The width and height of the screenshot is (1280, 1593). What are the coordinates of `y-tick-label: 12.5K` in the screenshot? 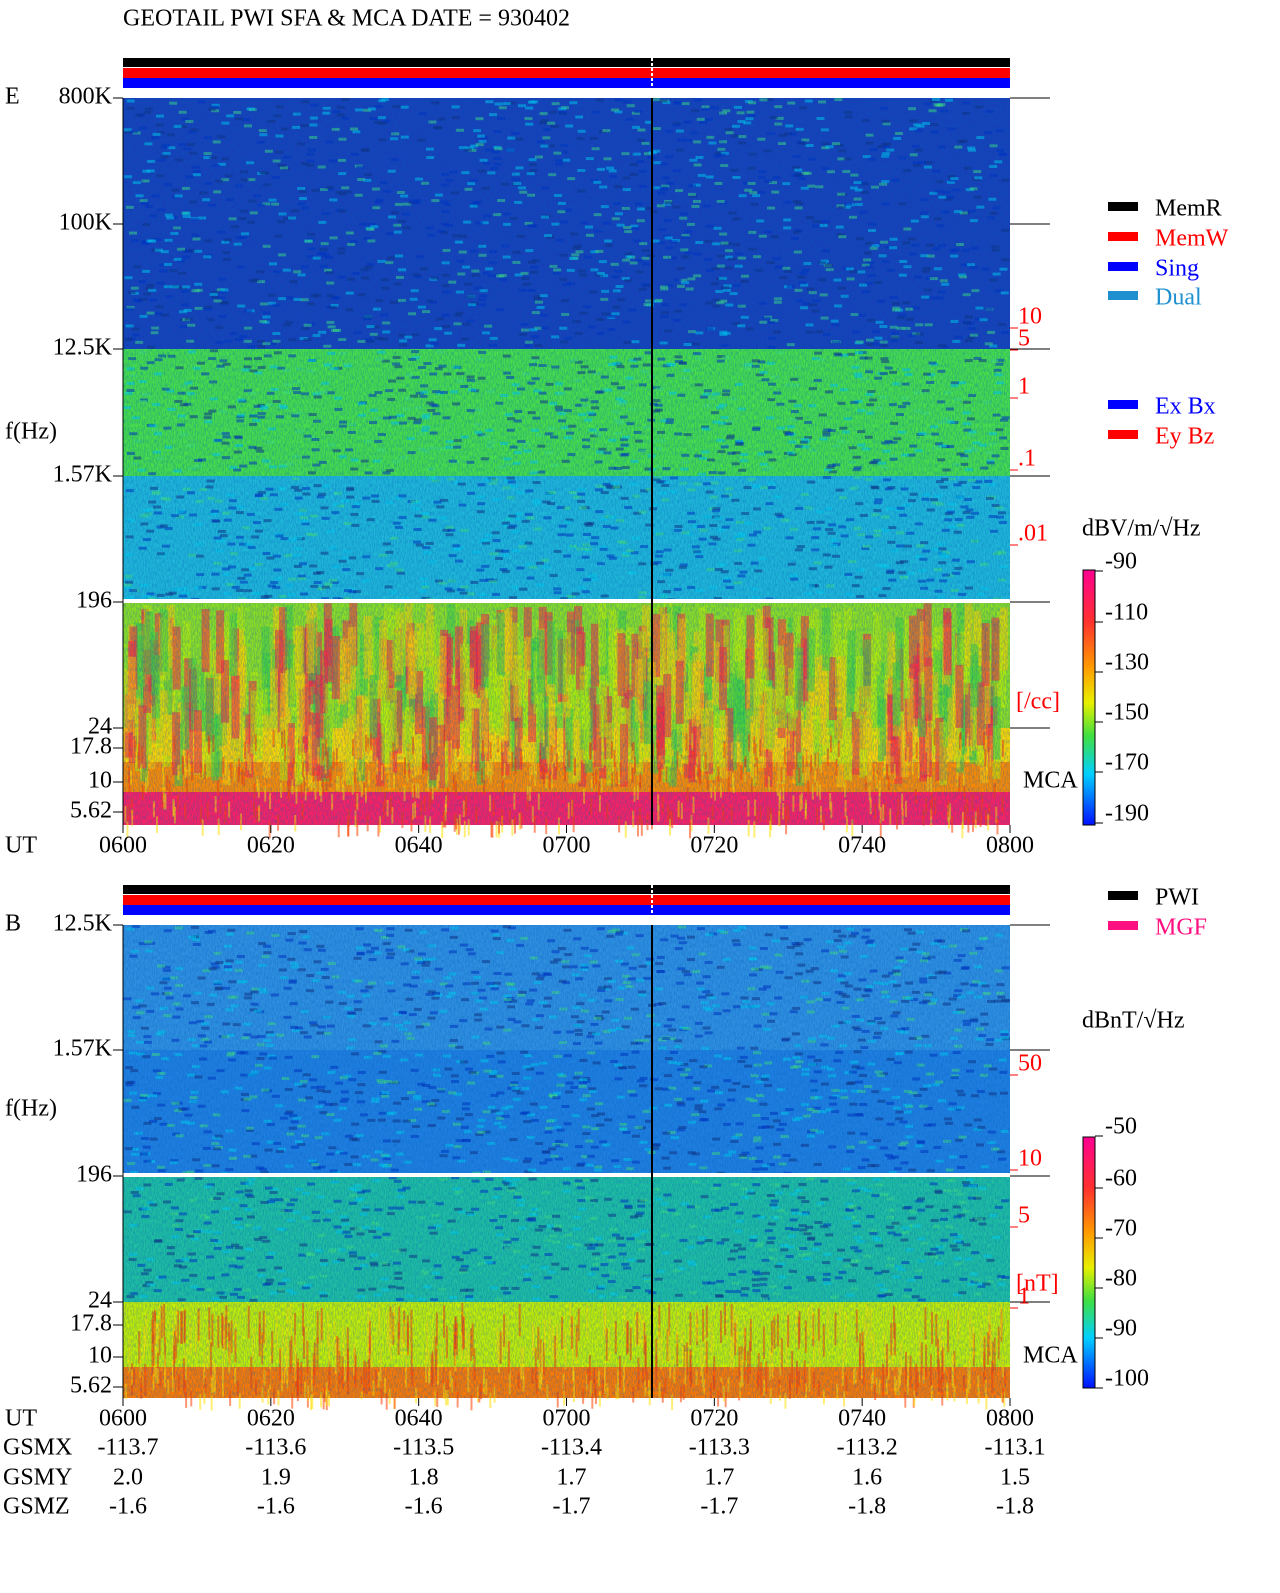 It's located at (83, 348).